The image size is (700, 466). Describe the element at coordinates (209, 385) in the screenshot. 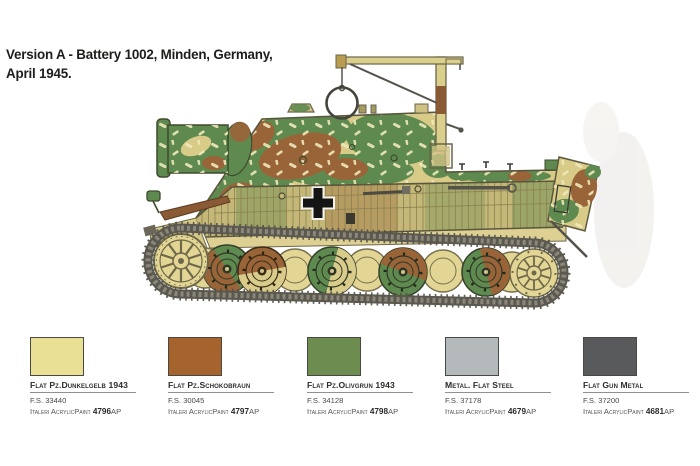

I see `paint-name: Flat Pz.Schokobraun` at that location.